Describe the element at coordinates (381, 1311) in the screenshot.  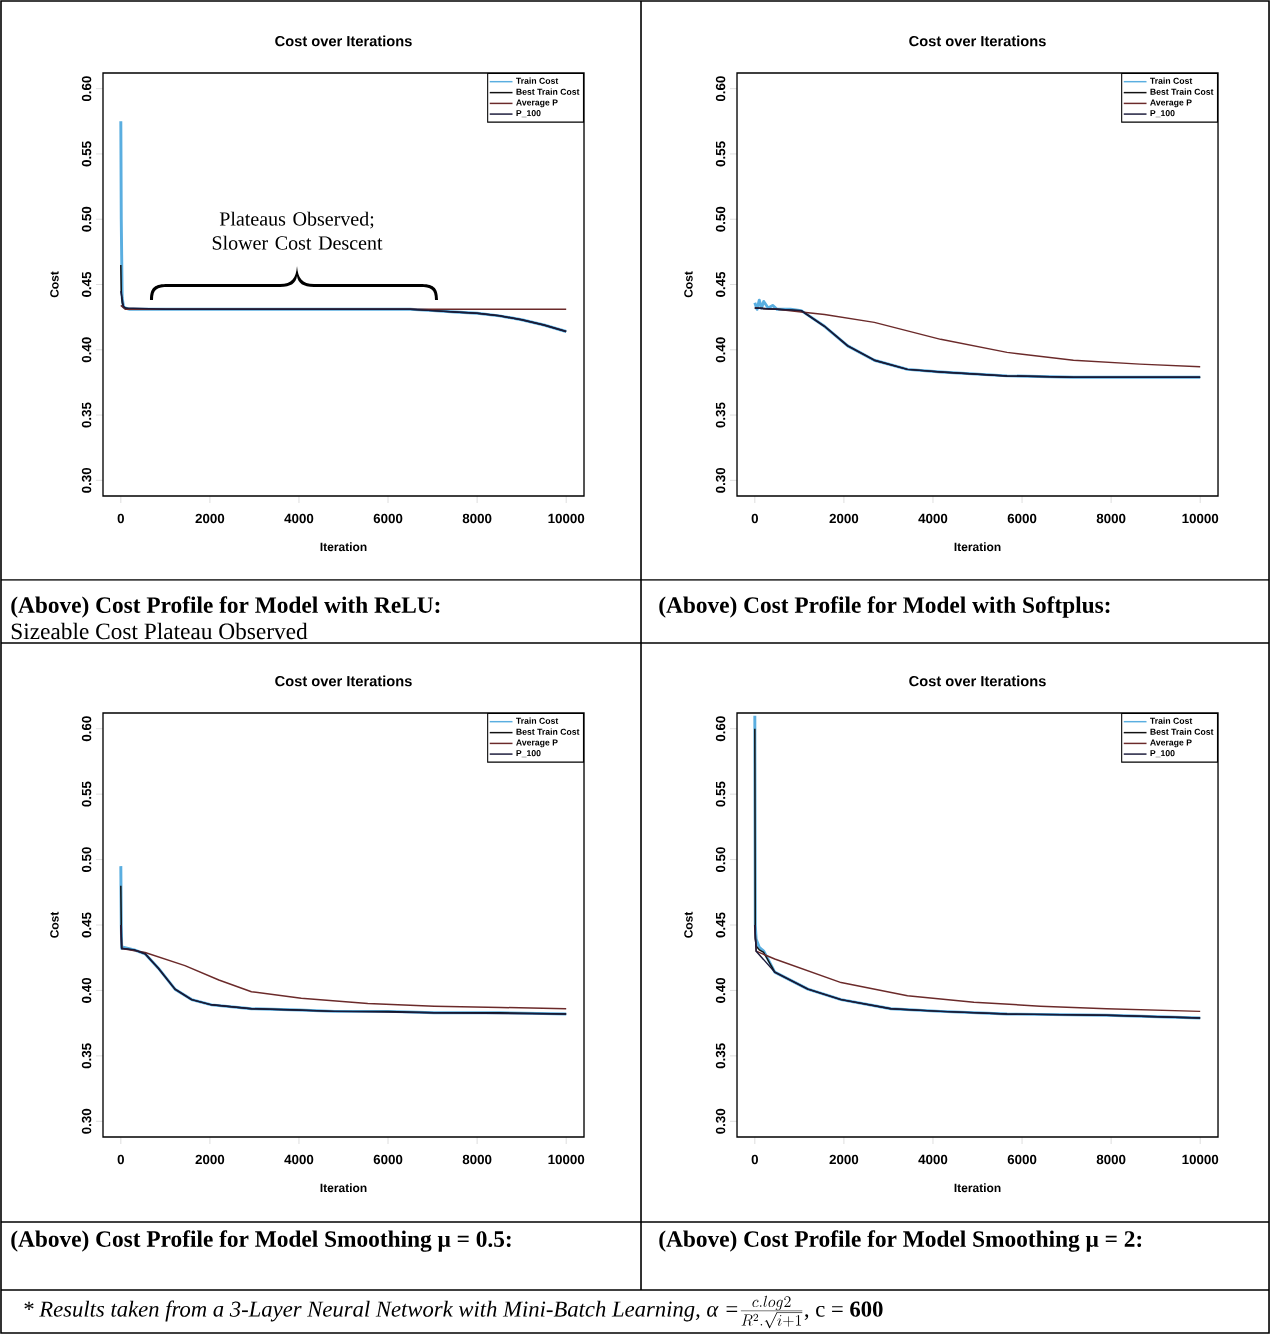
I see `text: * Results taken from a 3-Layer Neural Network with Mini-Batch Learning, α =` at that location.